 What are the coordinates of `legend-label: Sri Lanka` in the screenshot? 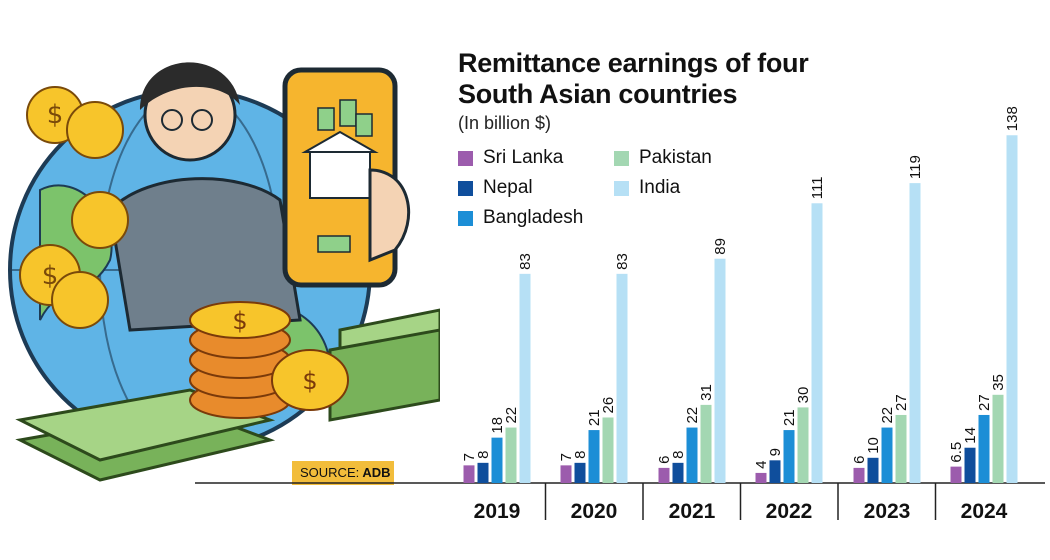 It's located at (523, 157).